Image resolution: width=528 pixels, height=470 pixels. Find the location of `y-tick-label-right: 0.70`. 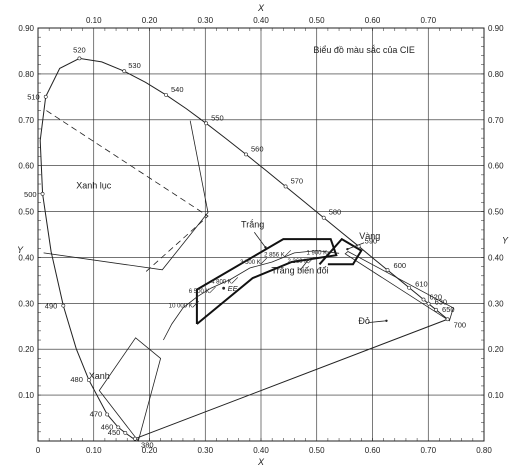

y-tick-label-right: 0.70 is located at coordinates (496, 120).